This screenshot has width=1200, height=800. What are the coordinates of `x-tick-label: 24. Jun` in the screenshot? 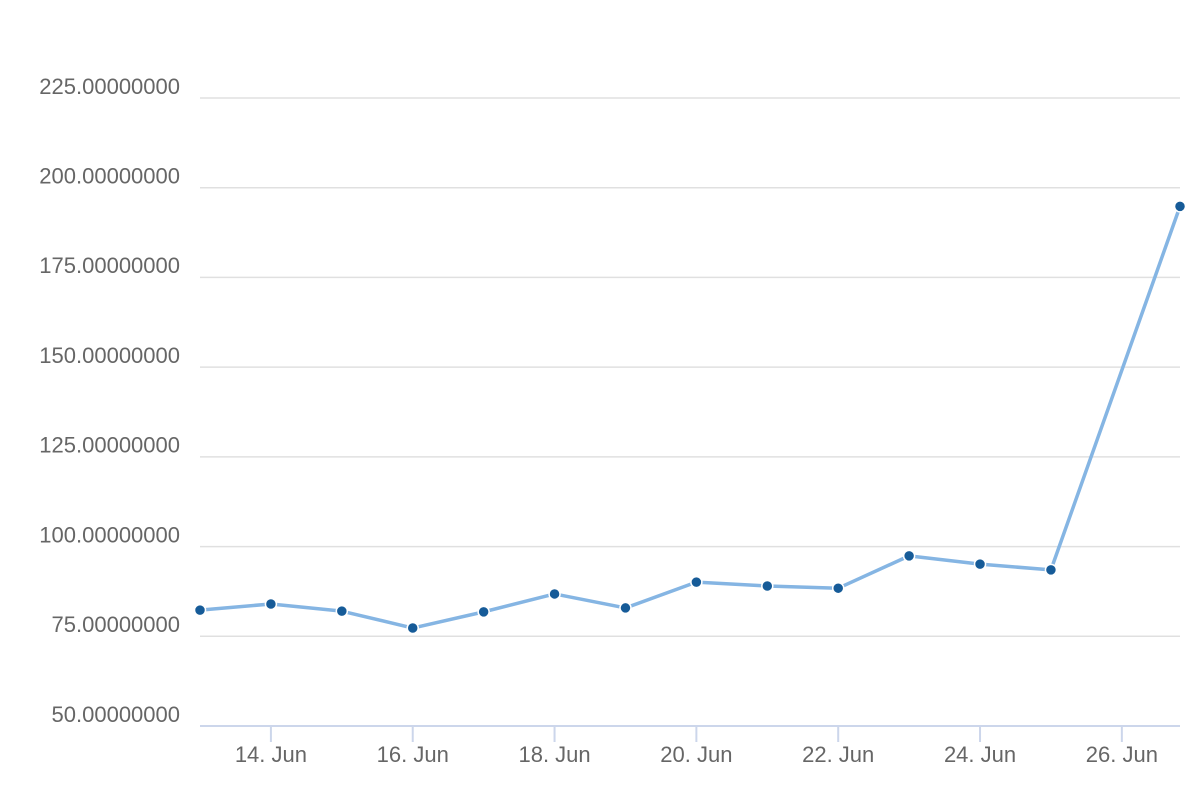 It's located at (980, 754).